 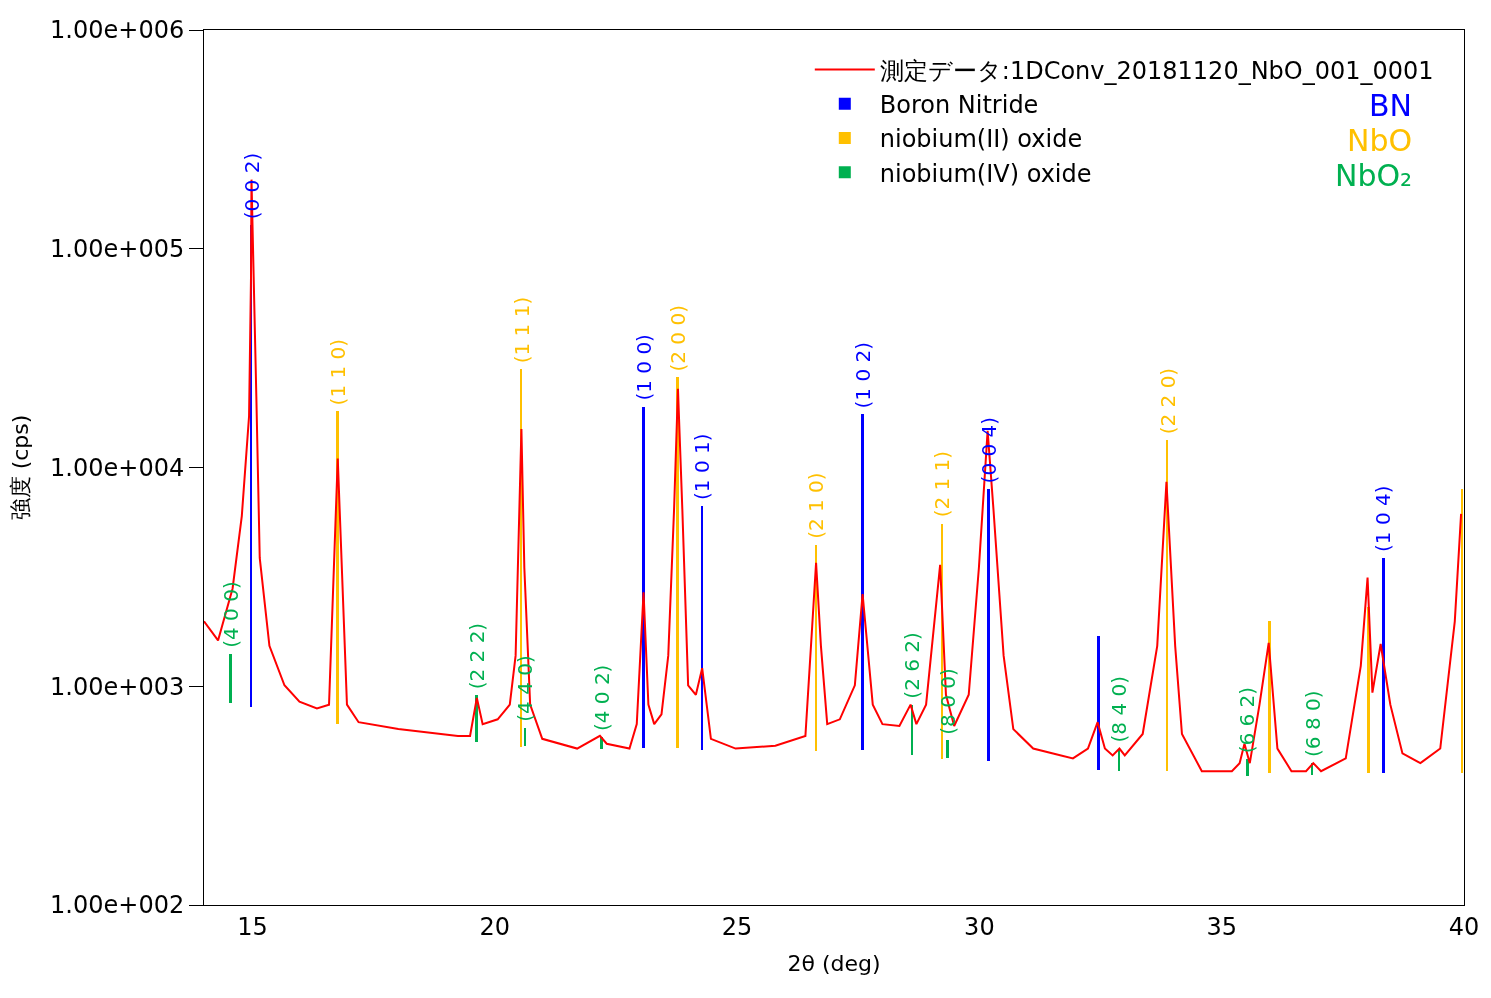 What do you see at coordinates (117, 249) in the screenshot?
I see `y-tick-label: 1.00e+005` at bounding box center [117, 249].